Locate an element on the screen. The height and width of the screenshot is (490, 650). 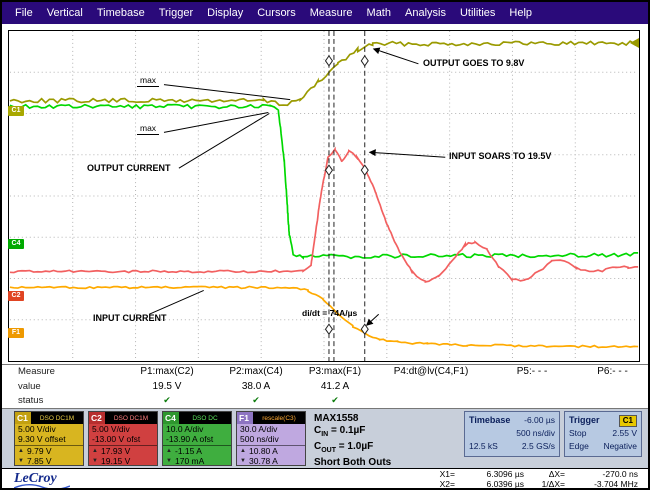
menu-help: Help is located at coordinates (521, 13).